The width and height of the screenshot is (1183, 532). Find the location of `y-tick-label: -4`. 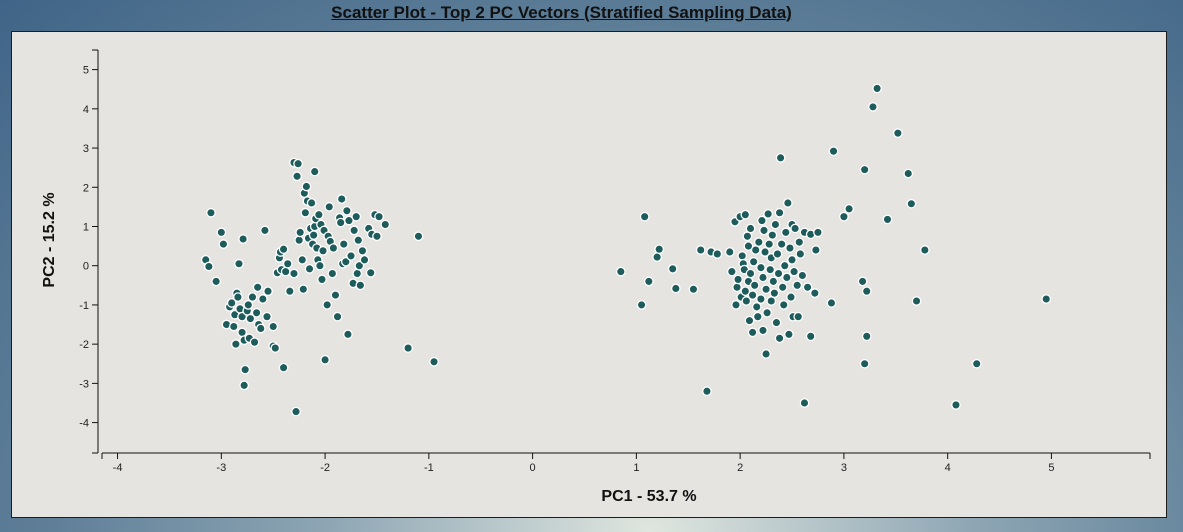

y-tick-label: -4 is located at coordinates (84, 424).